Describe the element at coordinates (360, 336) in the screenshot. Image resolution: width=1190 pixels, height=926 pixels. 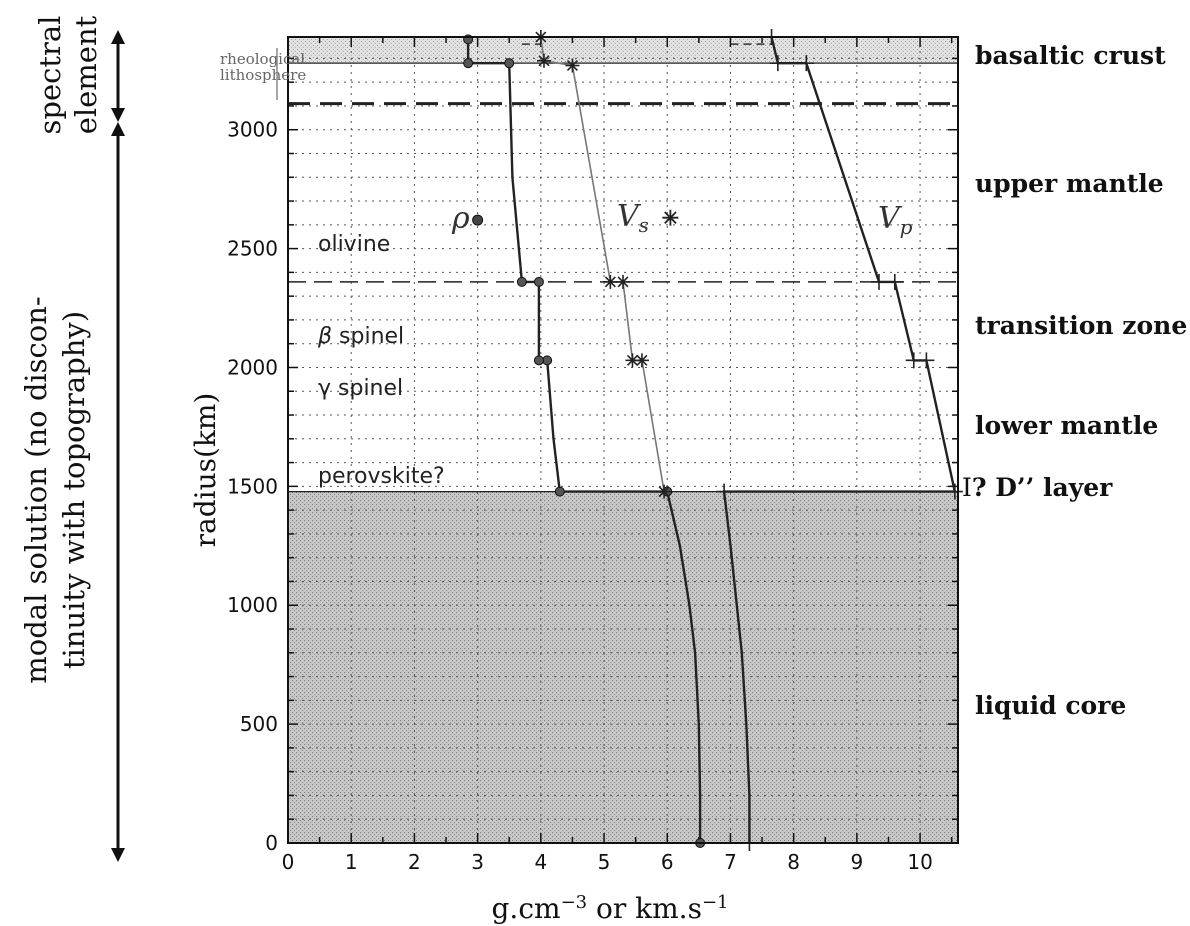
I see `beta-spinel-label: β spinel` at that location.